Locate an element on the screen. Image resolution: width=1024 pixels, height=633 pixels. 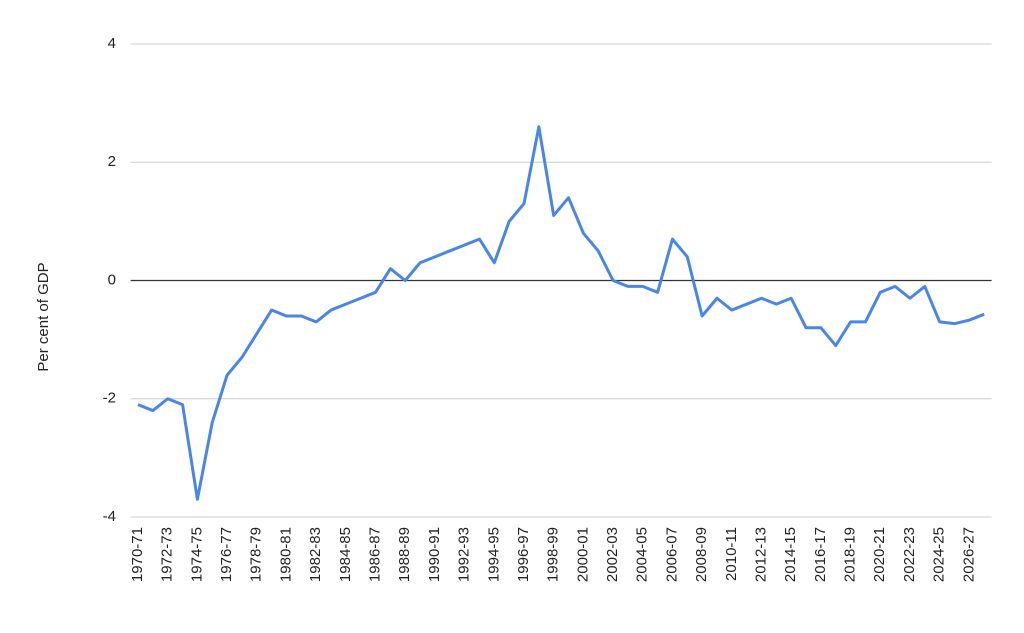
x-tick-label: 2016-17 is located at coordinates (820, 554).